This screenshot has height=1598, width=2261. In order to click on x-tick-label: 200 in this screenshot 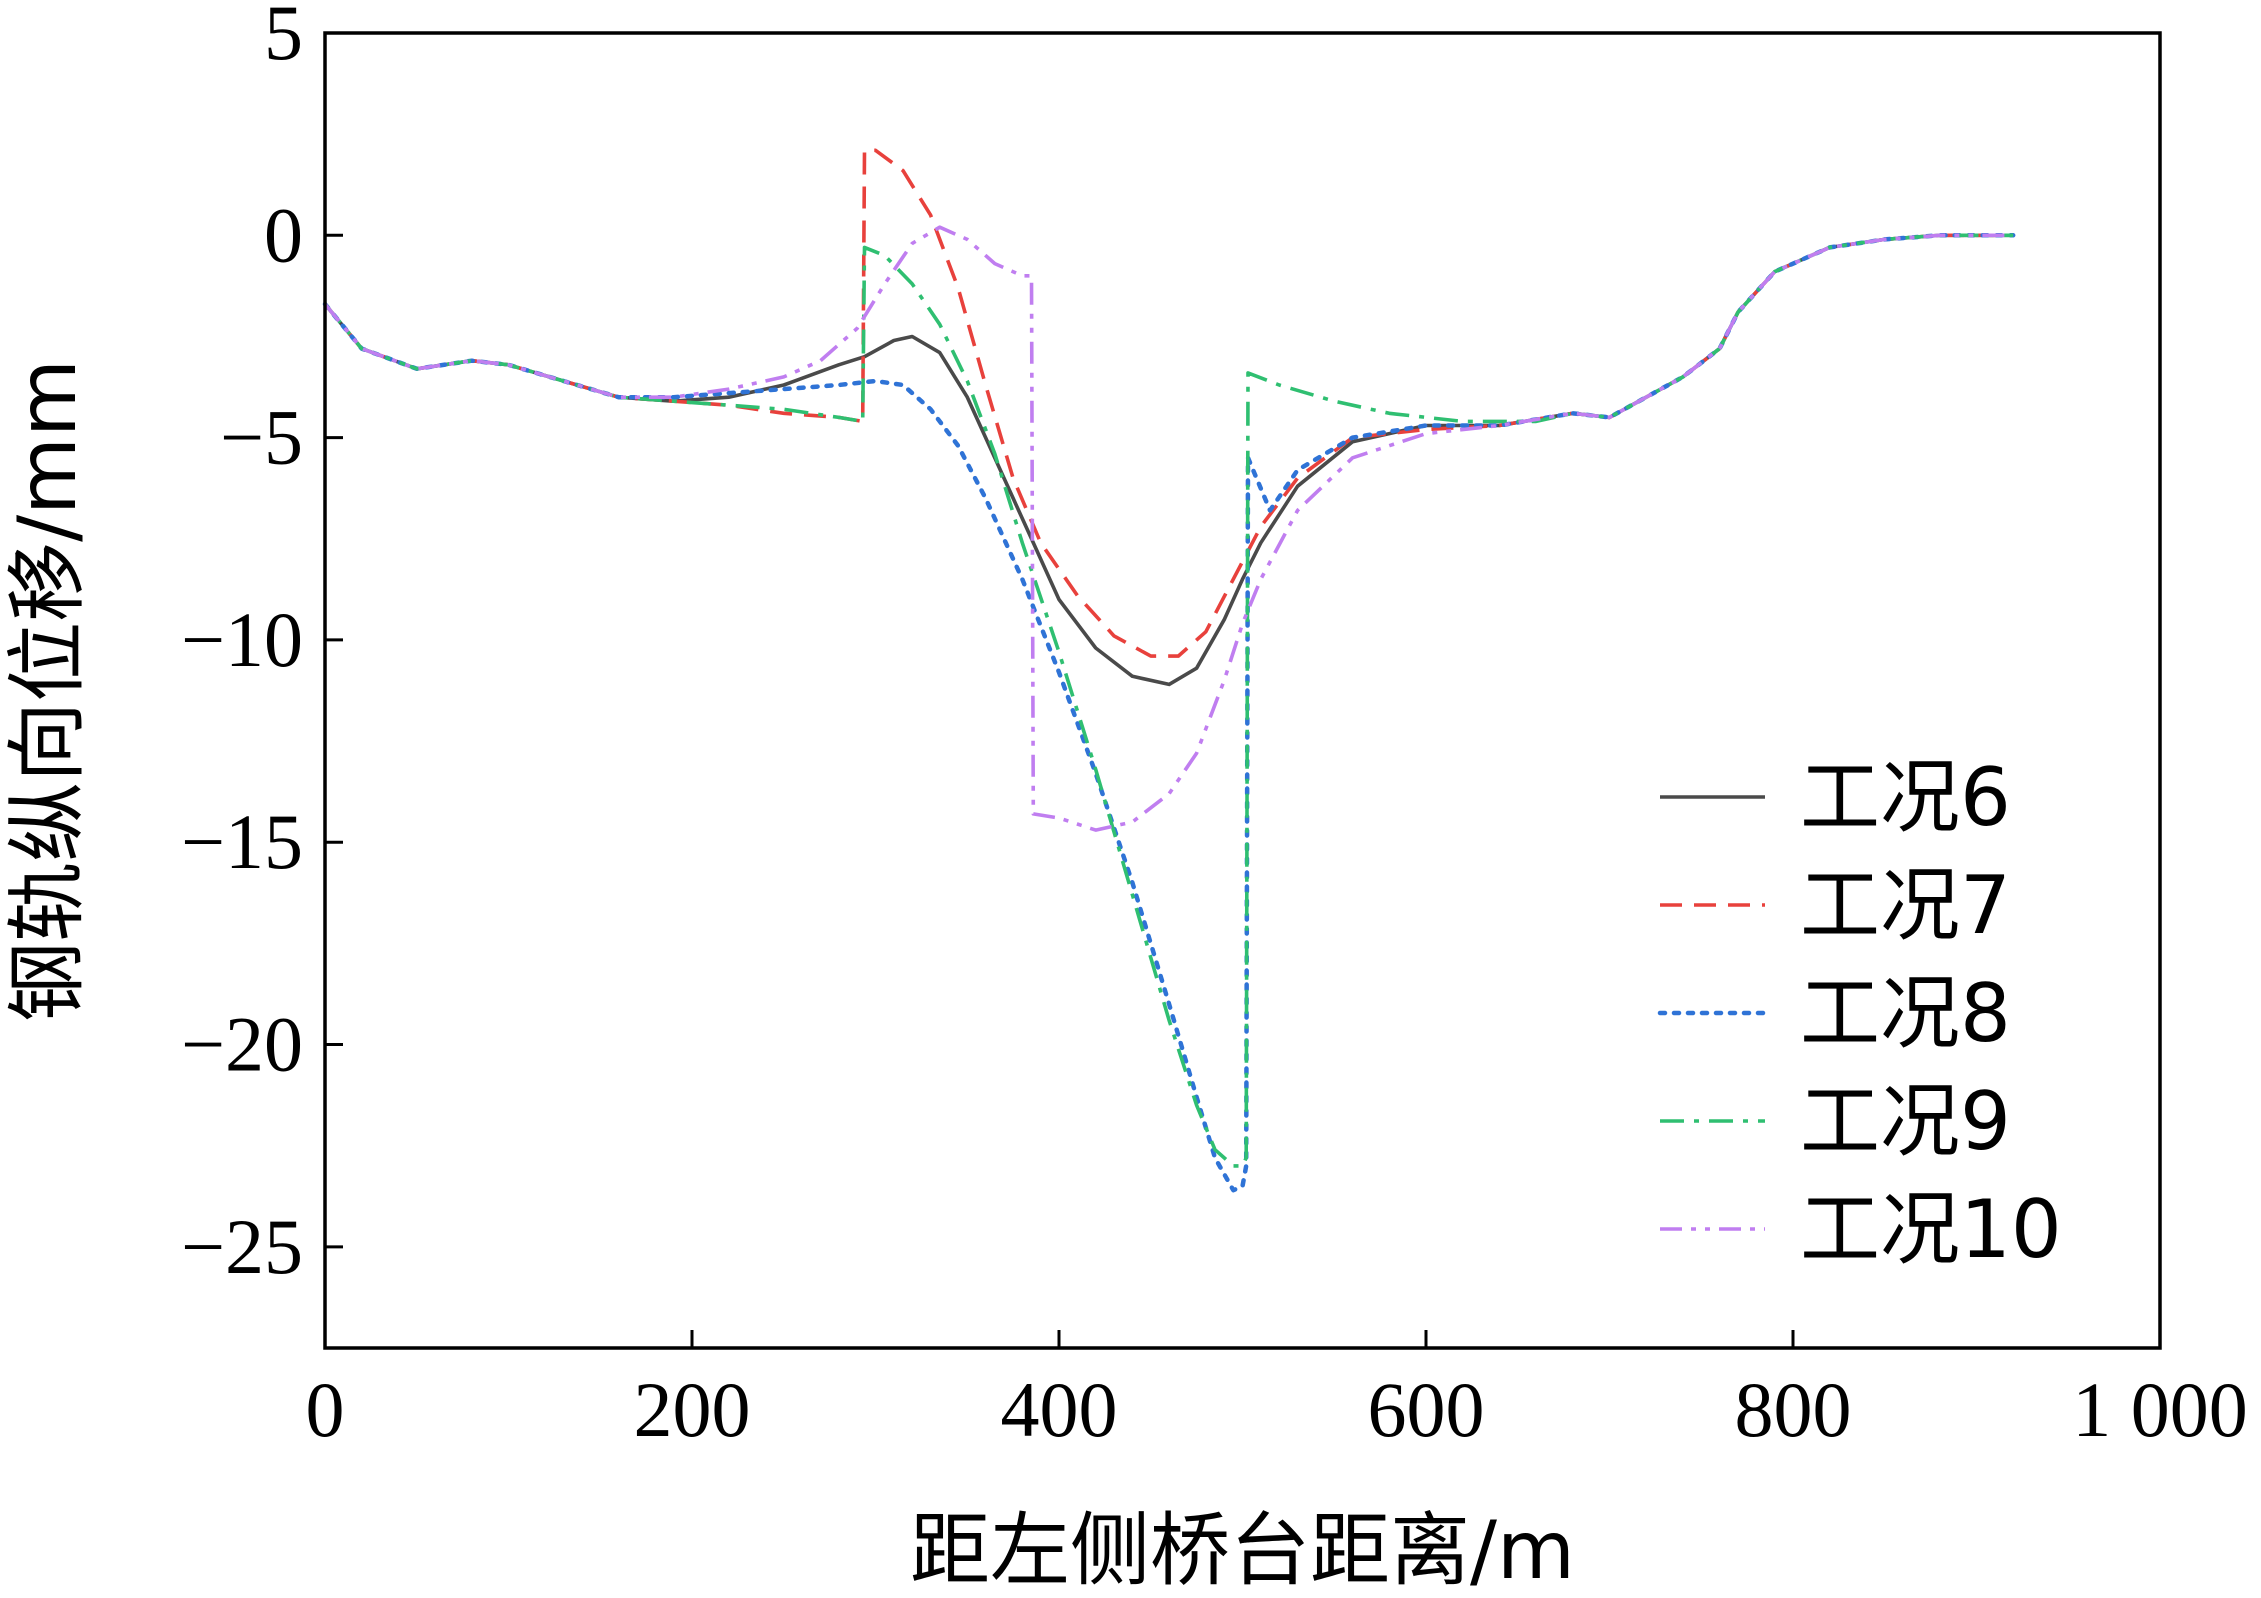, I will do `click(692, 1409)`.